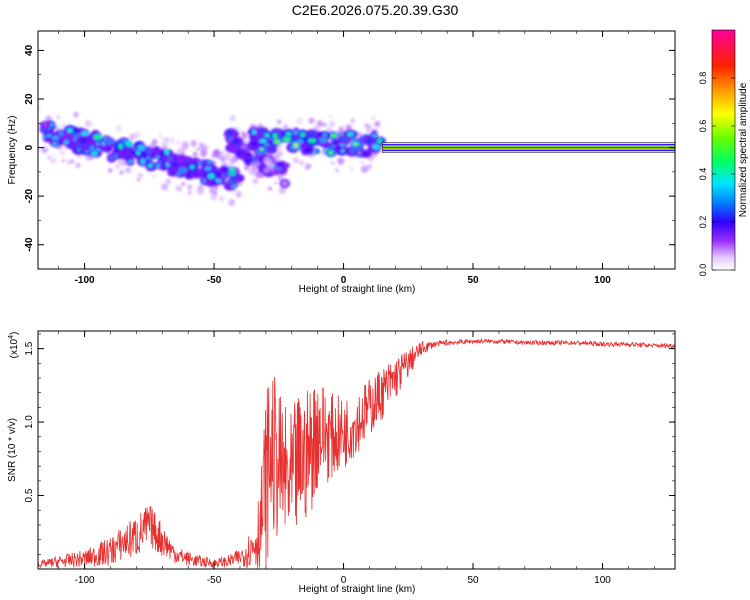 The image size is (750, 600). Describe the element at coordinates (703, 174) in the screenshot. I see `colorbar-tick-label: 0.4` at that location.